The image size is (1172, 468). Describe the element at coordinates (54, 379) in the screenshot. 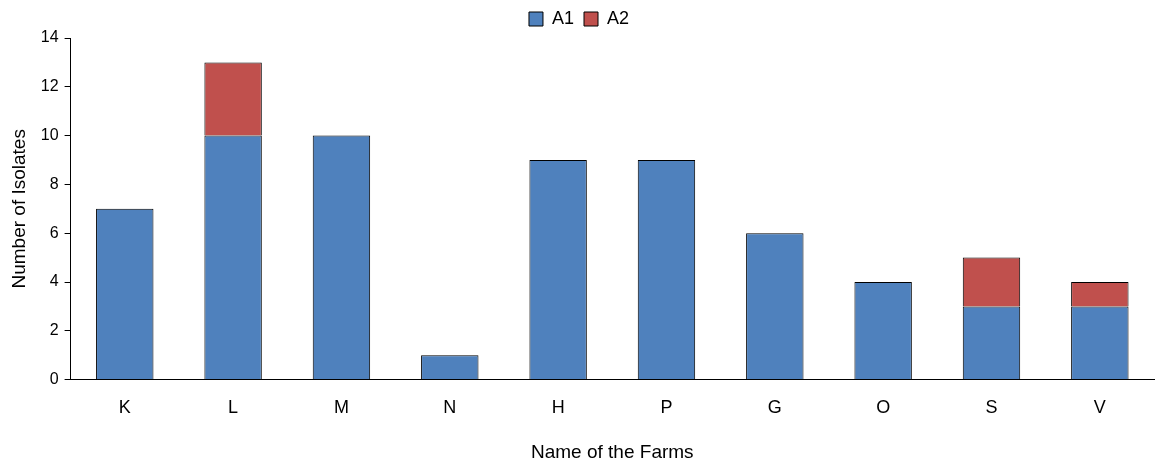

I see `y-tick-label: 0` at that location.